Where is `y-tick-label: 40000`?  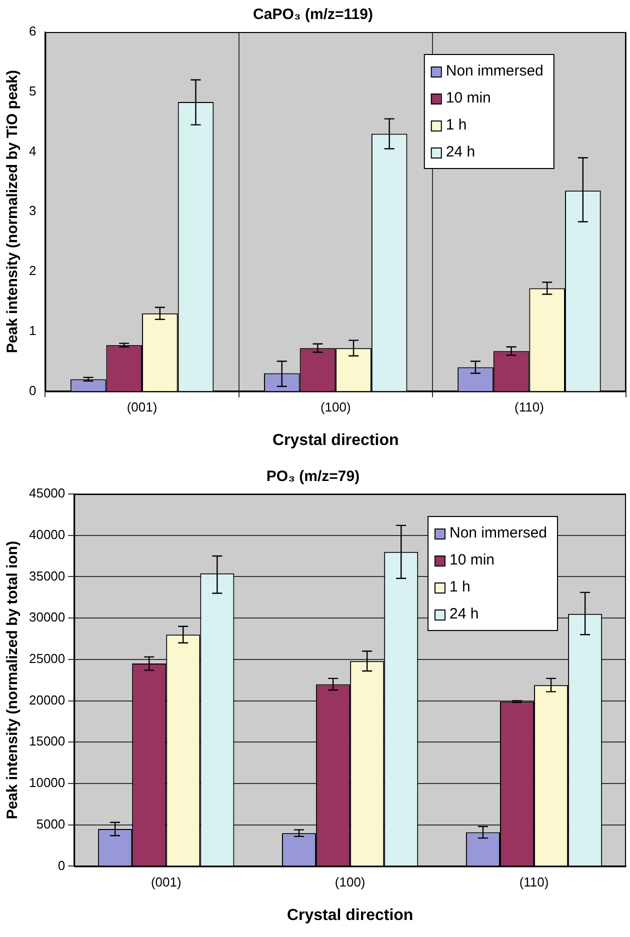 y-tick-label: 40000 is located at coordinates (47, 534).